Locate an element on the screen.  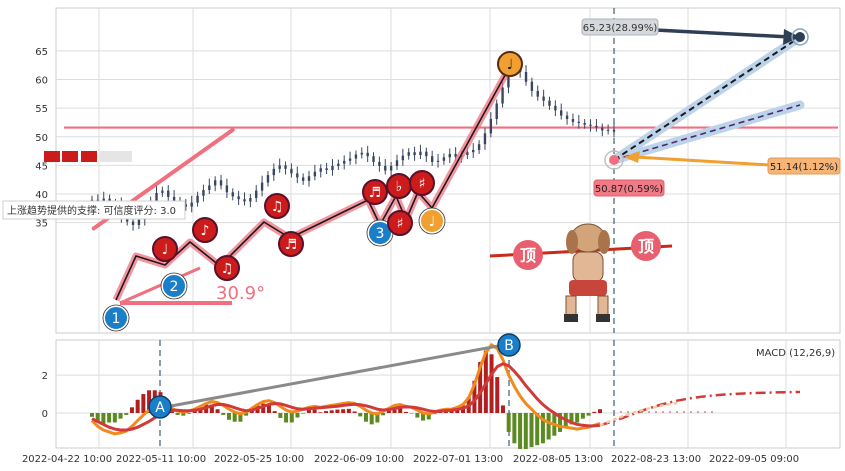
support-label-bg is located at coordinates (94, 210).